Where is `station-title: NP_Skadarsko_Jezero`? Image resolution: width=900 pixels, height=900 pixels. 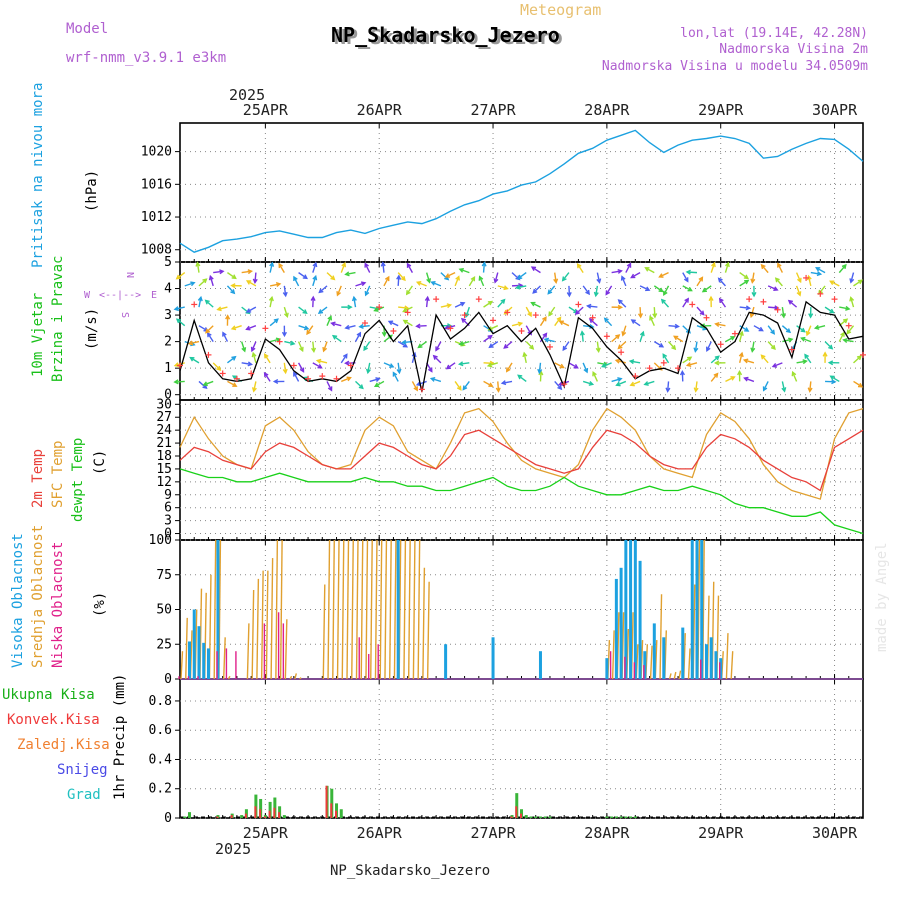
station-title: NP_Skadarsko_Jezero is located at coordinates (448, 37).